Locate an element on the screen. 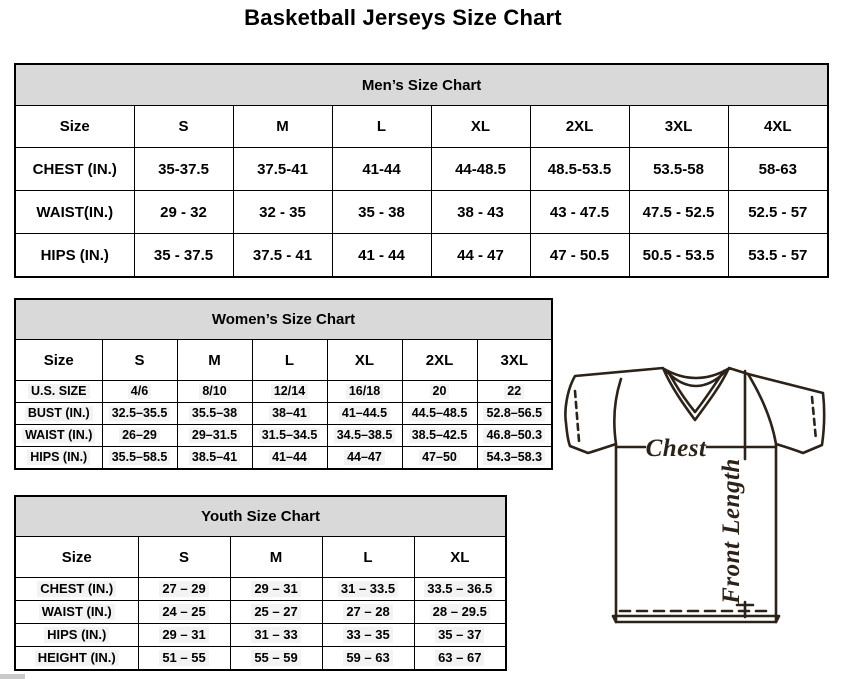 The width and height of the screenshot is (843, 679). cell-text: 38.5–41 is located at coordinates (214, 457).